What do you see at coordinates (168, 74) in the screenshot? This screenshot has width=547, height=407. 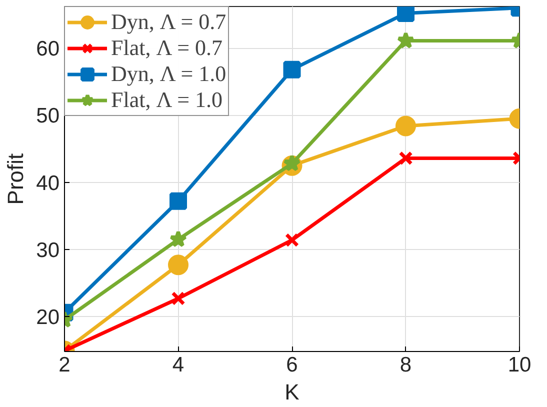 I see `legend-label: Dyn, Λ = 1.0` at bounding box center [168, 74].